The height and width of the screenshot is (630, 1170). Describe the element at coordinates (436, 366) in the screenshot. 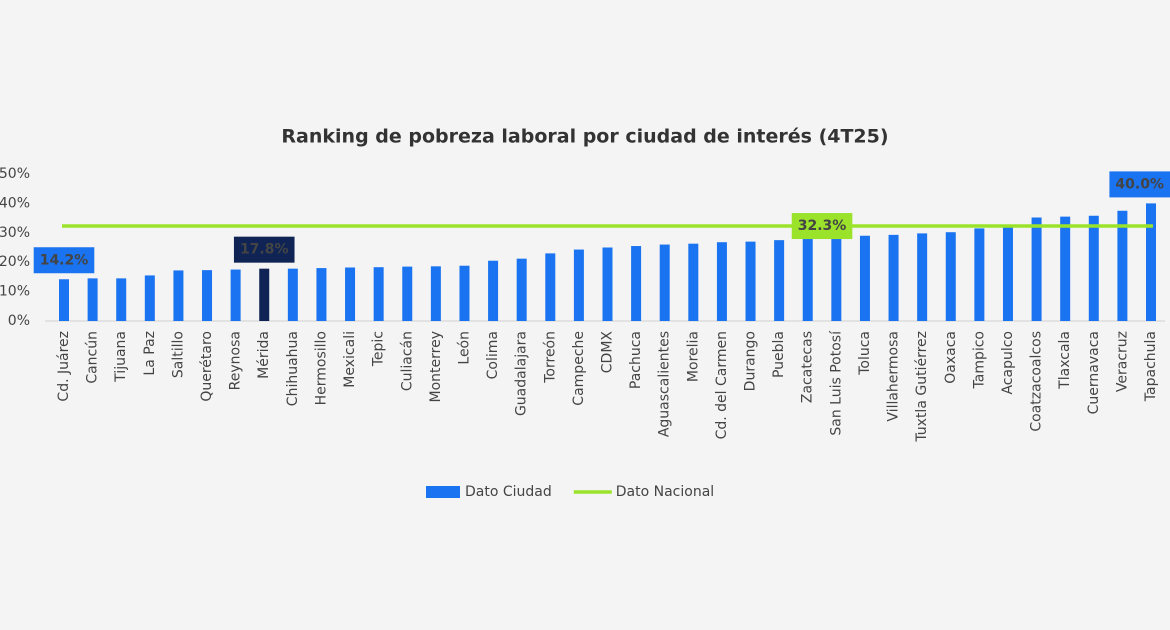

I see `x-tick-label: Monterrey` at that location.